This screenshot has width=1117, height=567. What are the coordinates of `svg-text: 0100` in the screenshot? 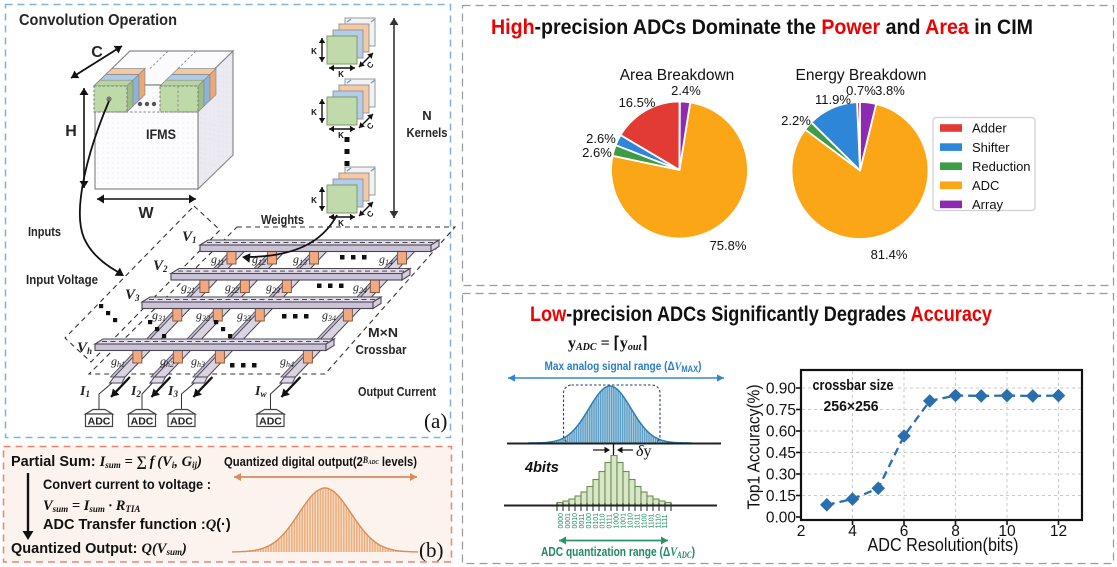 It's located at (589, 521).